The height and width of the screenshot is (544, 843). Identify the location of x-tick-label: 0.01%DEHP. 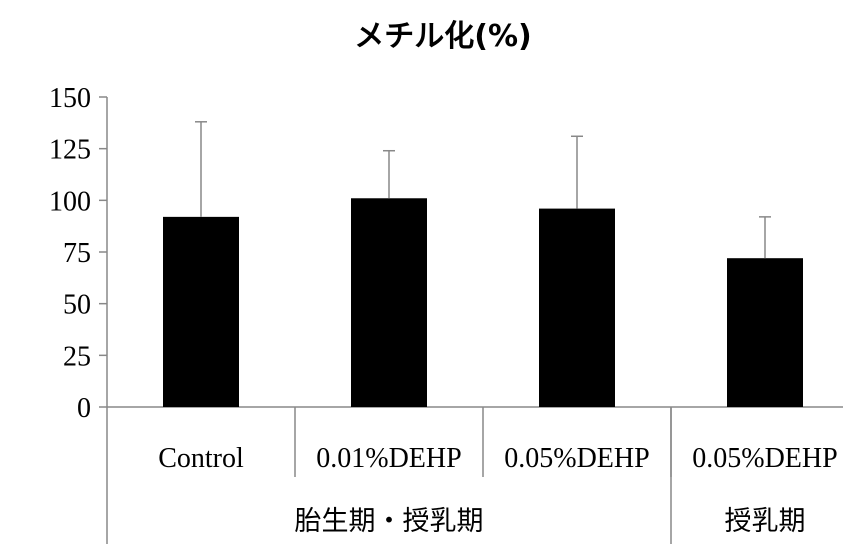
(388, 458).